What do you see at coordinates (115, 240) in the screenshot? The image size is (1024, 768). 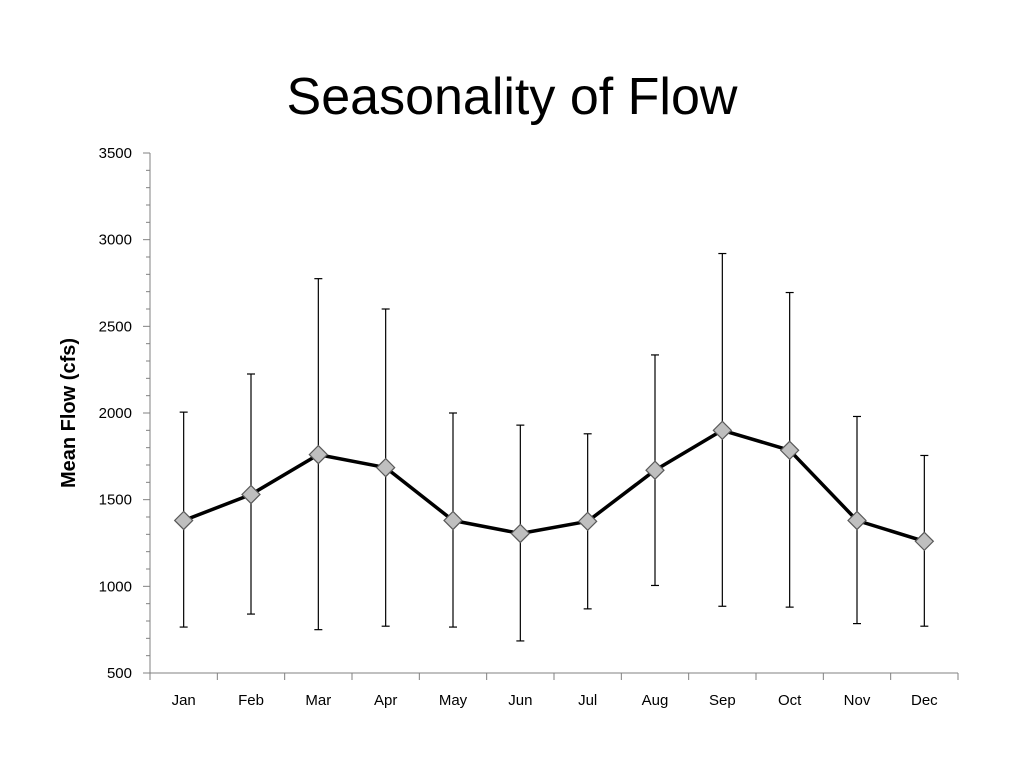 I see `y-tick-label: 3000` at bounding box center [115, 240].